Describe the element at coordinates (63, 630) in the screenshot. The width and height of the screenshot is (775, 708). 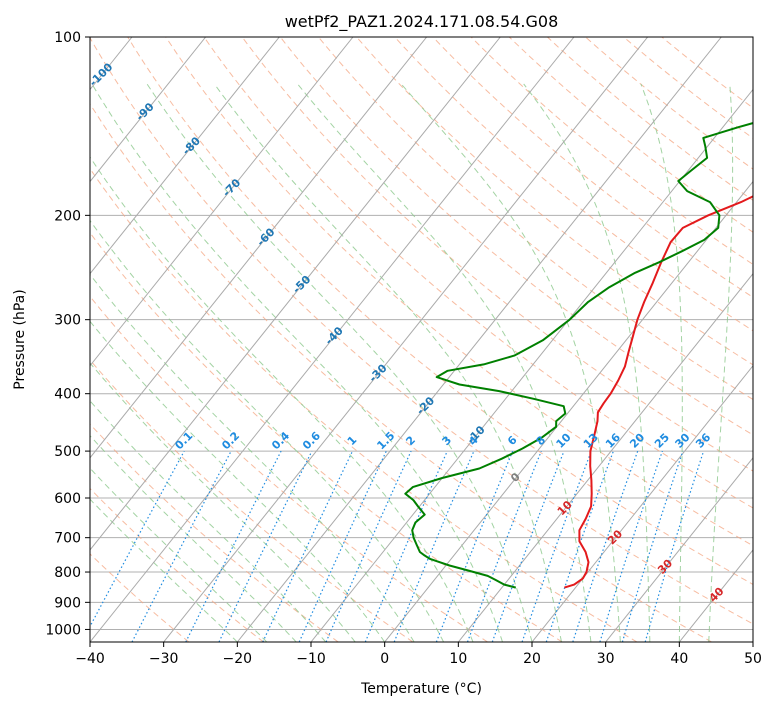
I see `y-tick-label: 1000` at that location.